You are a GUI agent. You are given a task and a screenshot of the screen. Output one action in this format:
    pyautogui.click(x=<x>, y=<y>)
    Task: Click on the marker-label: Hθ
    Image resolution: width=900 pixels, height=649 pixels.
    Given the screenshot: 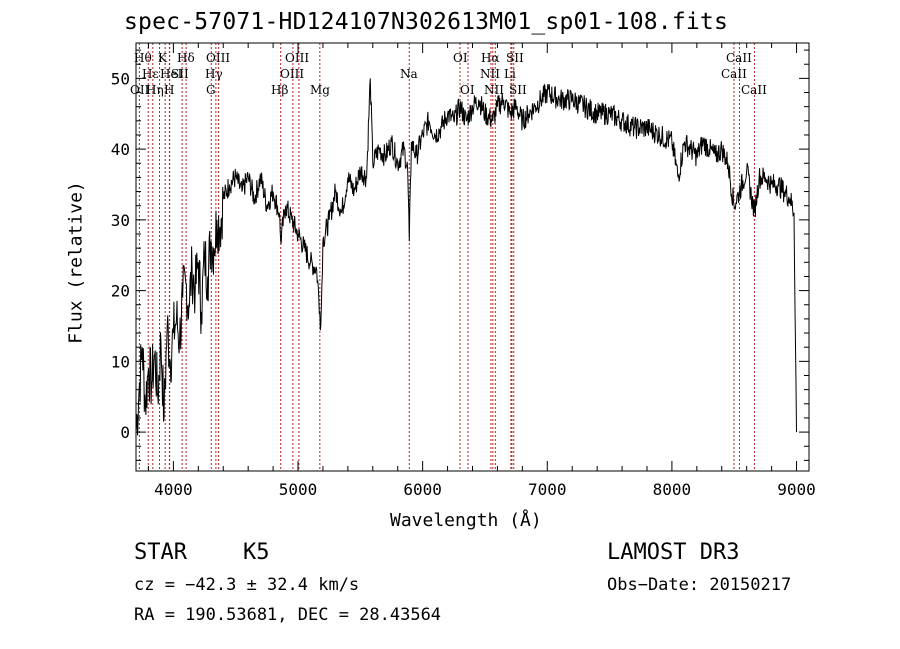 What is the action you would take?
    pyautogui.click(x=143, y=58)
    